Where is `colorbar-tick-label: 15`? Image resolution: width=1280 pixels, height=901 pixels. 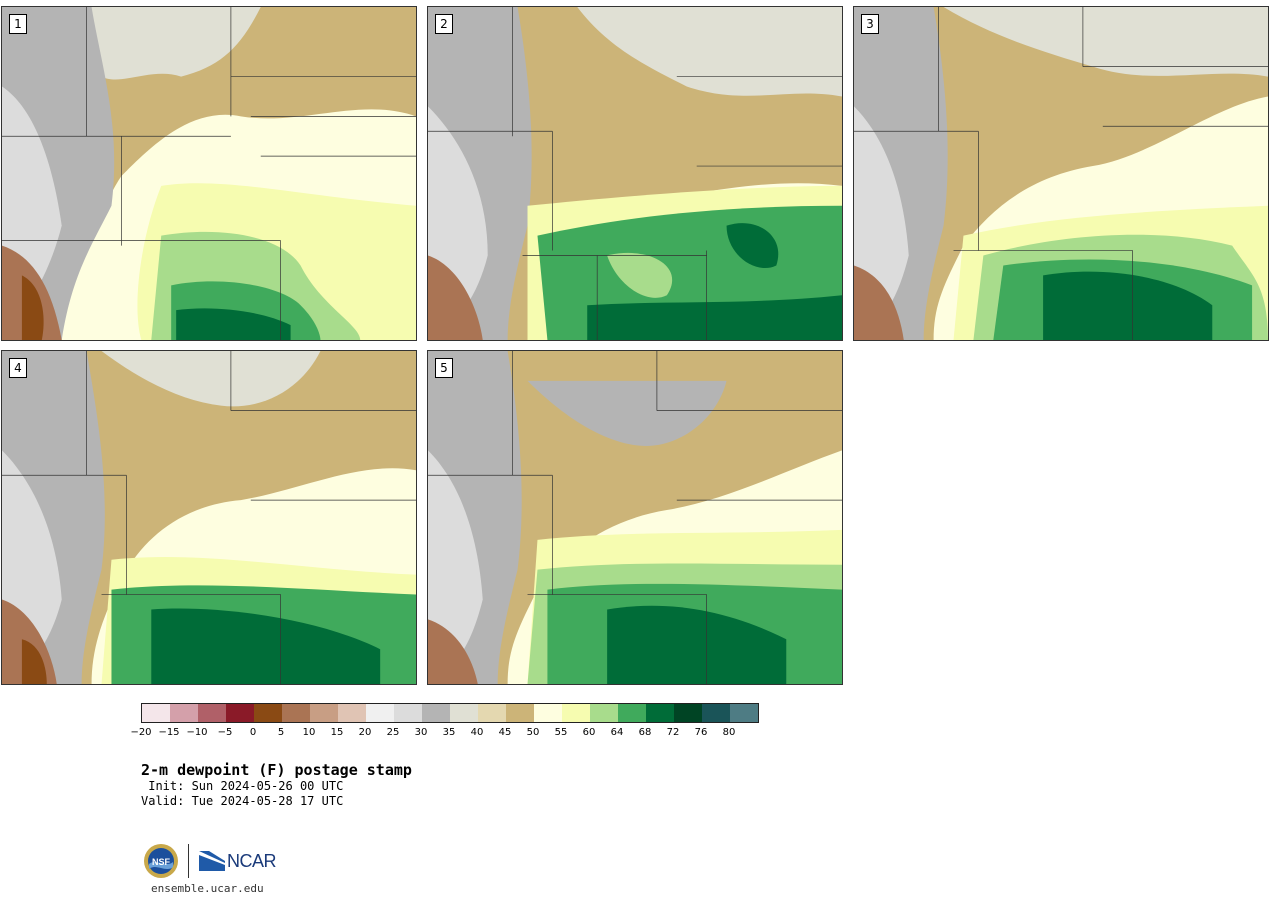 colorbar-tick-label: 15 is located at coordinates (337, 732).